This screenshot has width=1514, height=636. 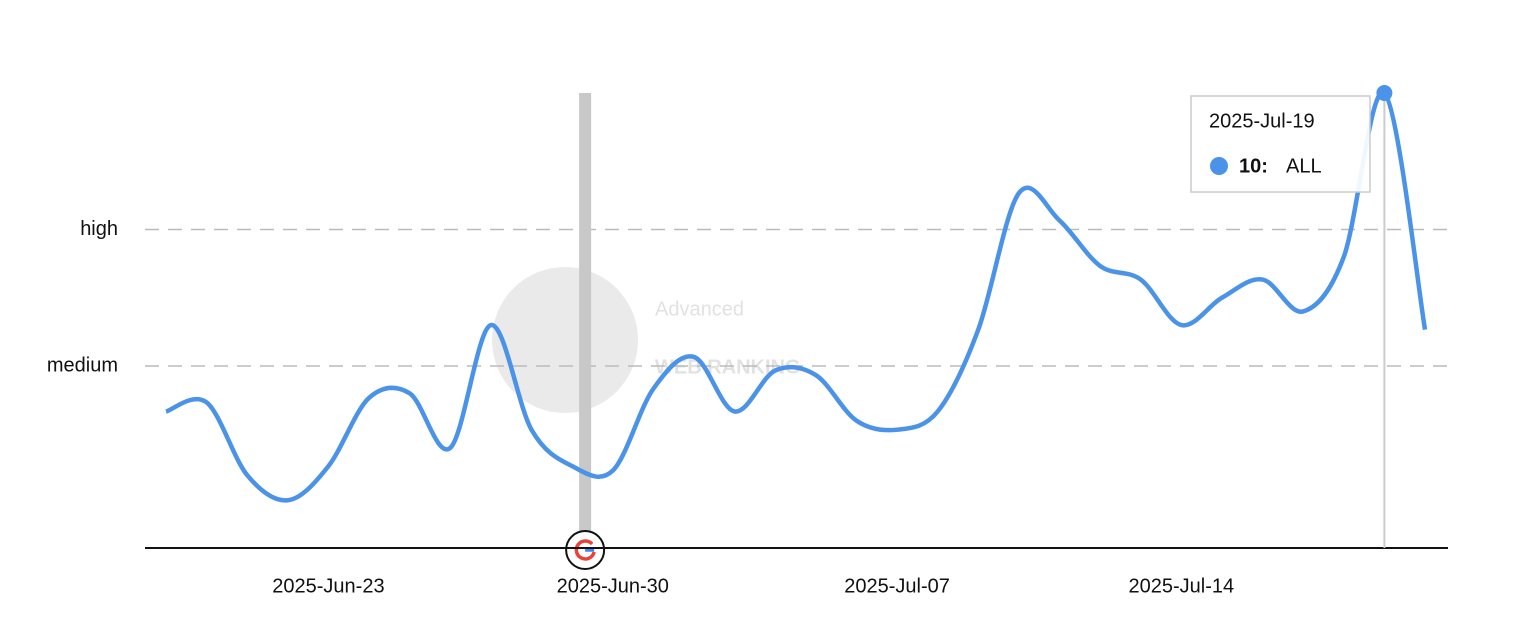 I want to click on hover-point, so click(x=1384, y=93).